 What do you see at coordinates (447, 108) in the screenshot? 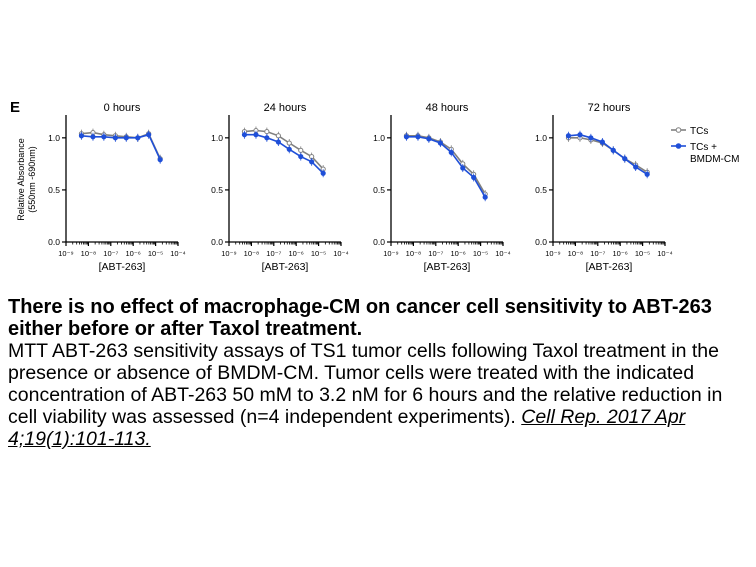
I see `chart-title: 48 hours` at bounding box center [447, 108].